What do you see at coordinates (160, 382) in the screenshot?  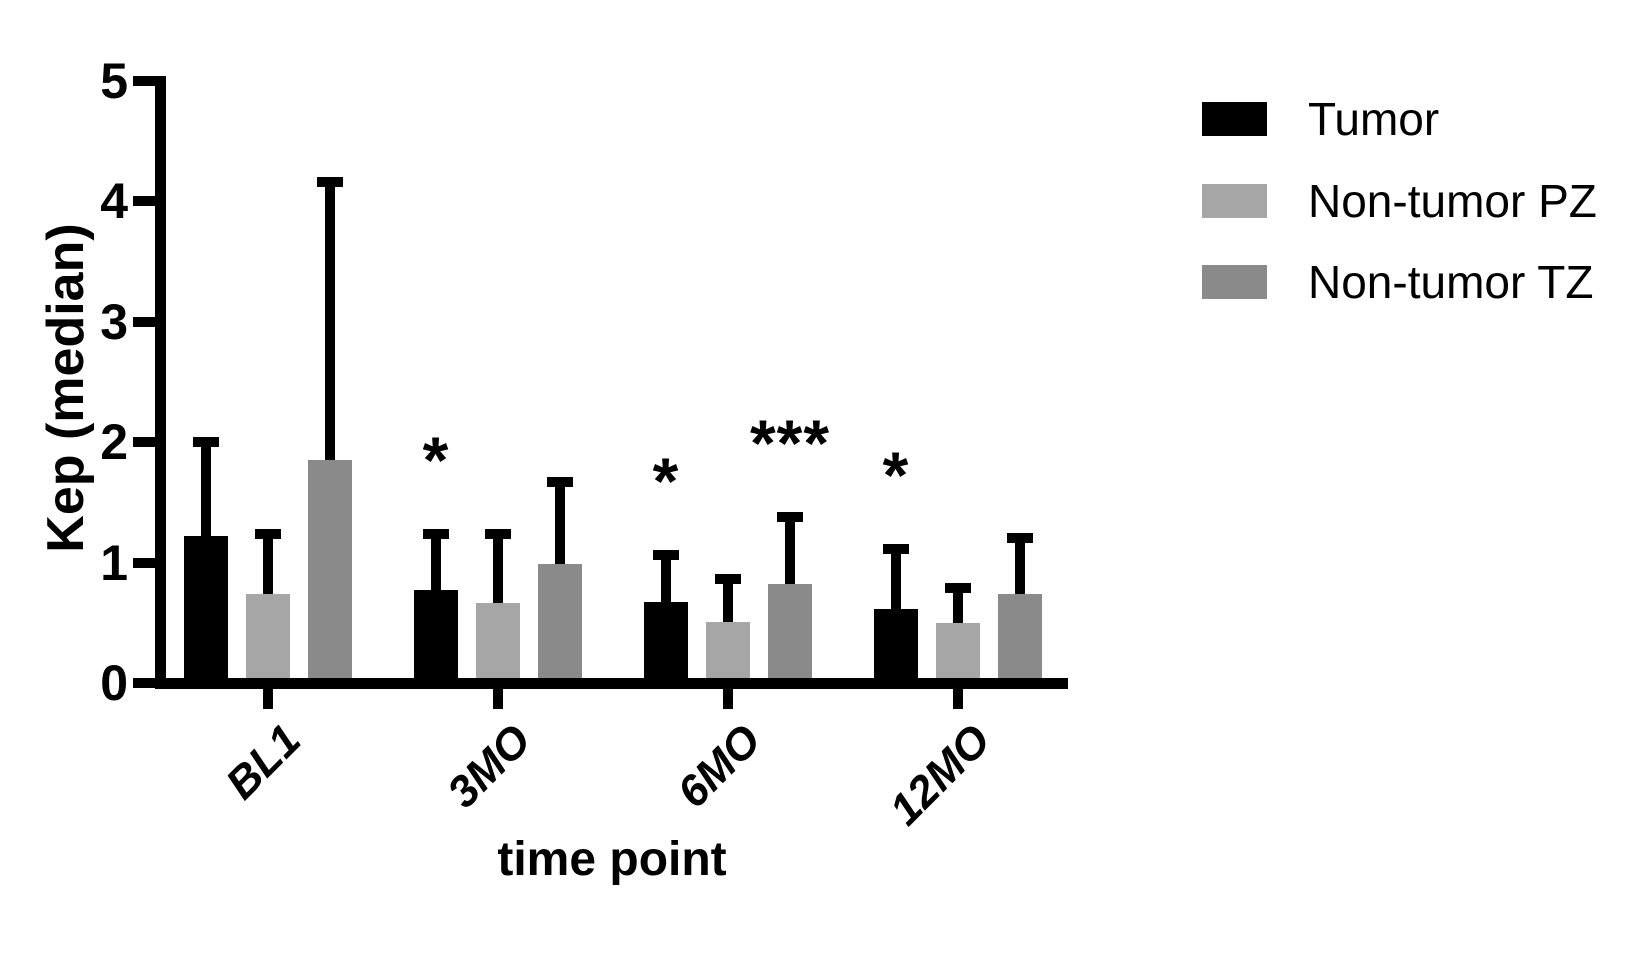 I see `y-axis-line` at bounding box center [160, 382].